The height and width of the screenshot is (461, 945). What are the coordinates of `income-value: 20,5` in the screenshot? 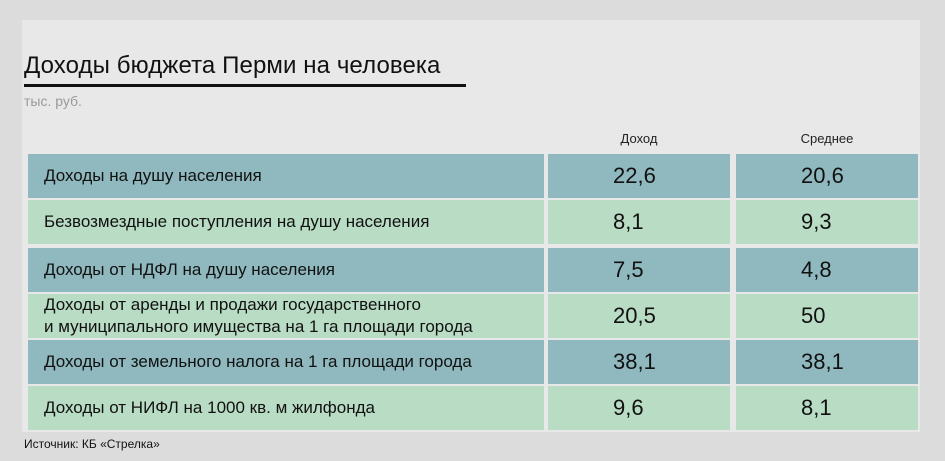 It's located at (639, 316).